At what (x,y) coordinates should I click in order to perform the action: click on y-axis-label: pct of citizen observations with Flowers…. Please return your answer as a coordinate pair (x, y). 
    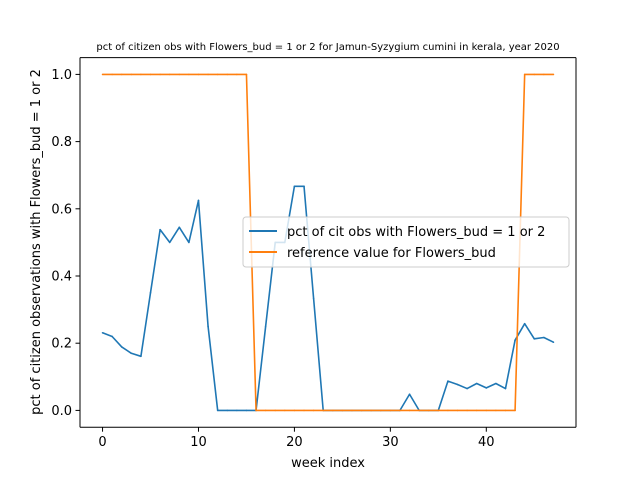
    Looking at the image, I should click on (36, 242).